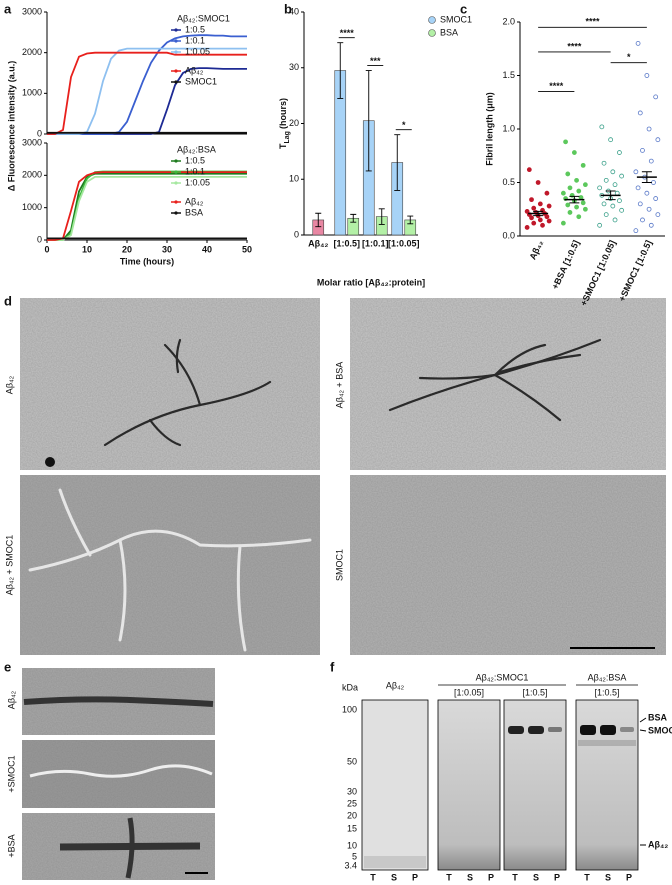 This screenshot has height=885, width=672. Describe the element at coordinates (87, 249) in the screenshot. I see `x-tick-label: 10` at that location.